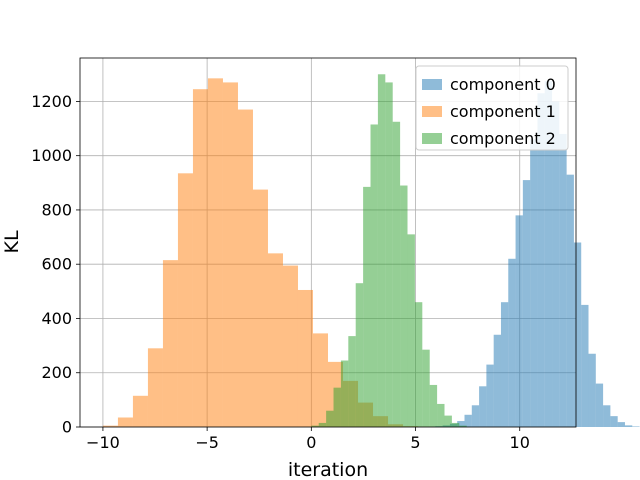 The height and width of the screenshot is (480, 640). What do you see at coordinates (328, 469) in the screenshot?
I see `x-axis-label: iteration` at bounding box center [328, 469].